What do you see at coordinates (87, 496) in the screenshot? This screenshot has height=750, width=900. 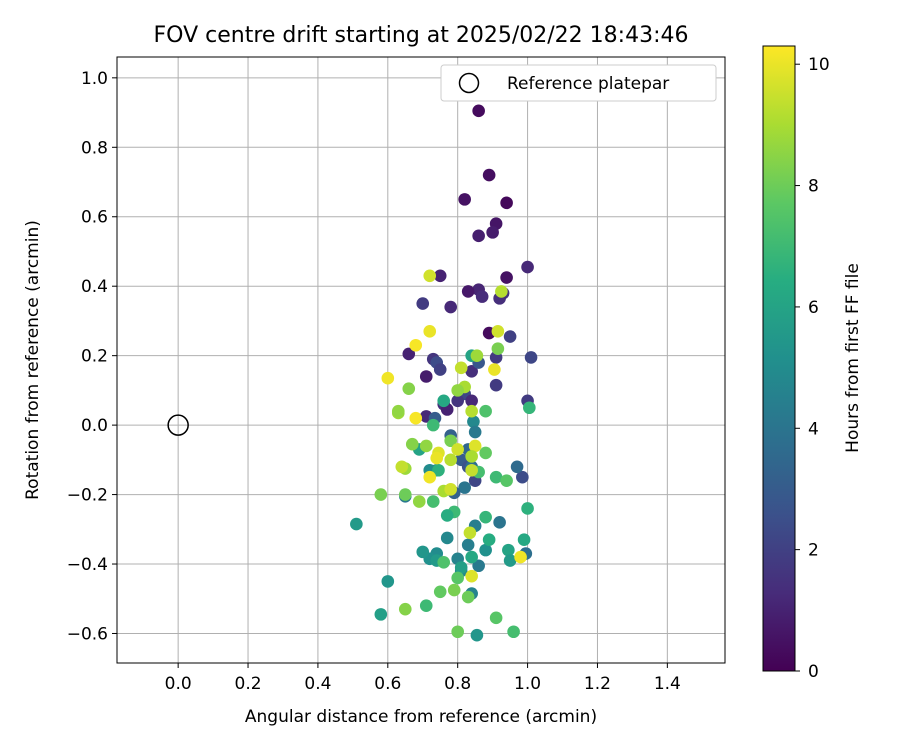 I see `y-tick-label: −0.2` at bounding box center [87, 496].